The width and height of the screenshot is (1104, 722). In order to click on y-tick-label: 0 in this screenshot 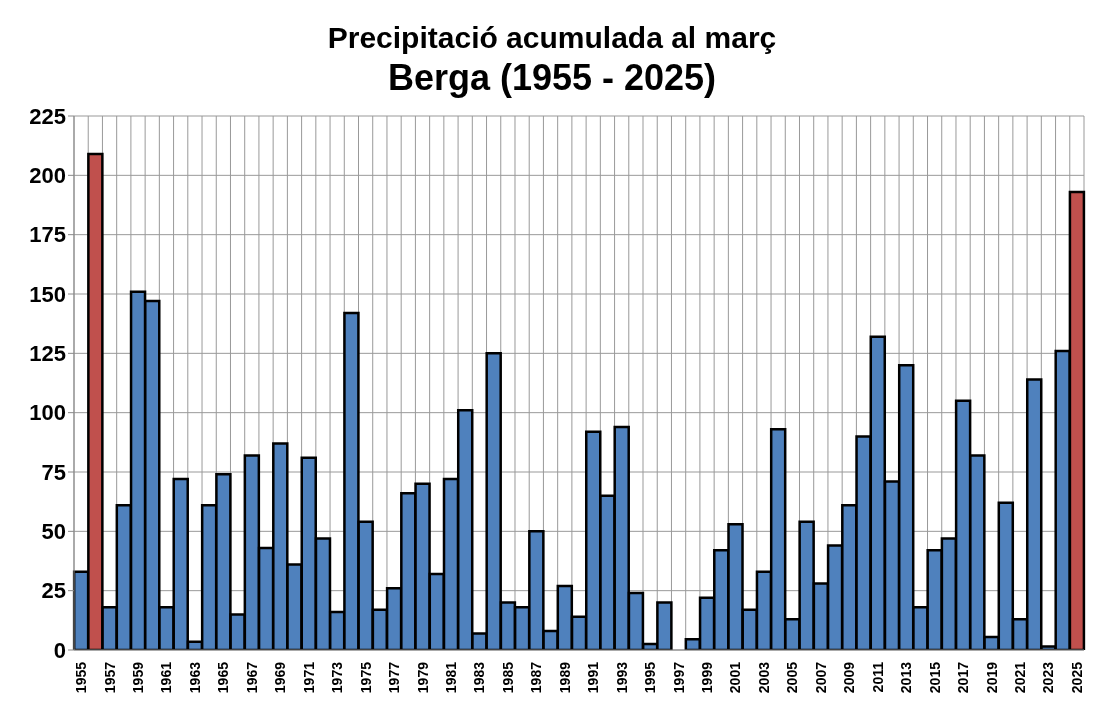, I will do `click(59, 650)`.